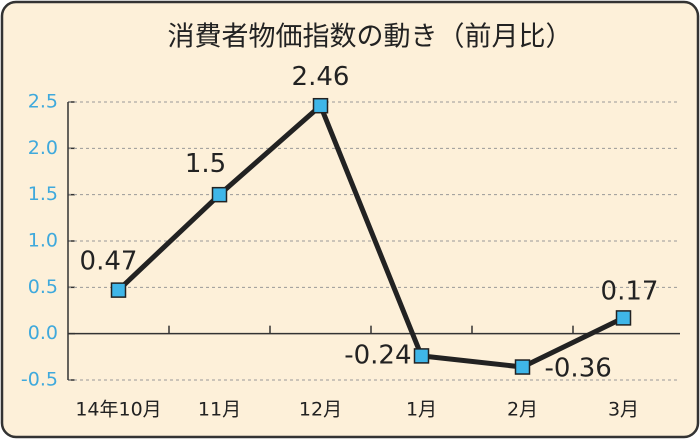 This screenshot has height=439, width=700. I want to click on value-label: -0.36, so click(578, 369).